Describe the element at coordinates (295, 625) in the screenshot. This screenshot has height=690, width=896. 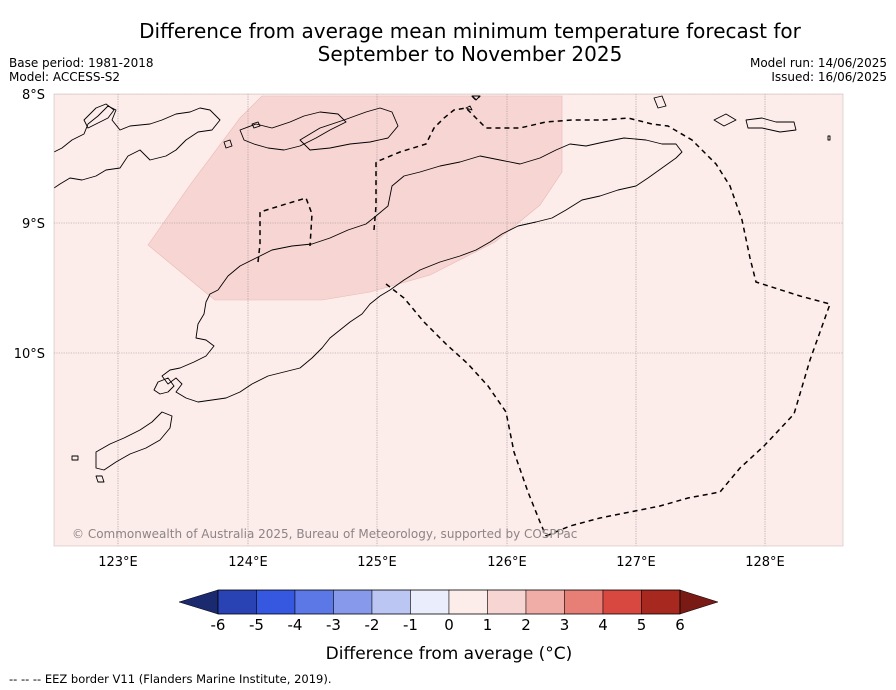
I see `colorbar-tick: -4` at that location.